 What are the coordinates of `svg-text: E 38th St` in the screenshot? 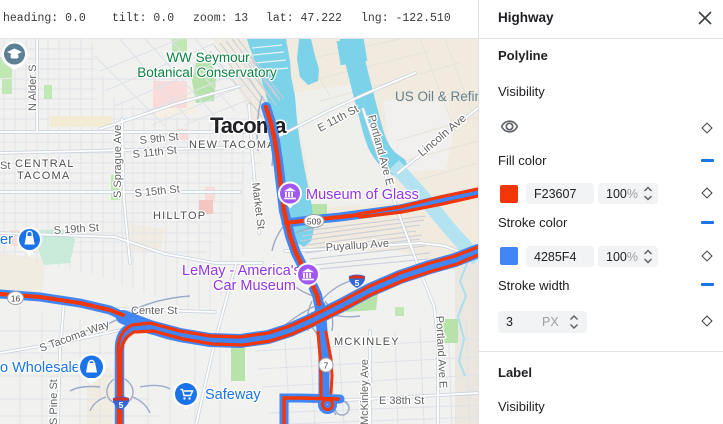 It's located at (401, 401).